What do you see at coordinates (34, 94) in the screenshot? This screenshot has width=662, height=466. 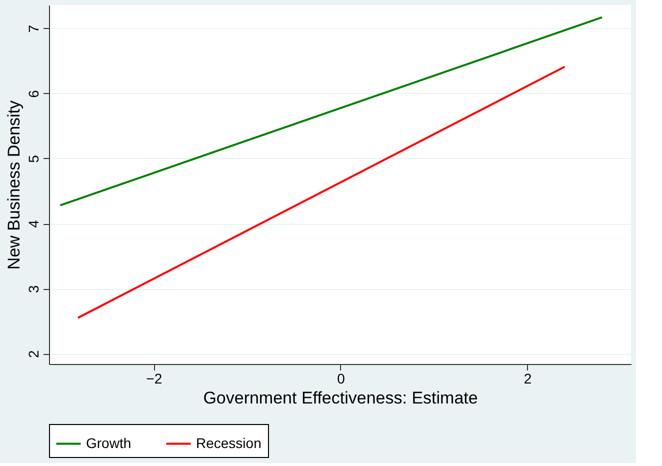 I see `y-tick-label: 6` at bounding box center [34, 94].